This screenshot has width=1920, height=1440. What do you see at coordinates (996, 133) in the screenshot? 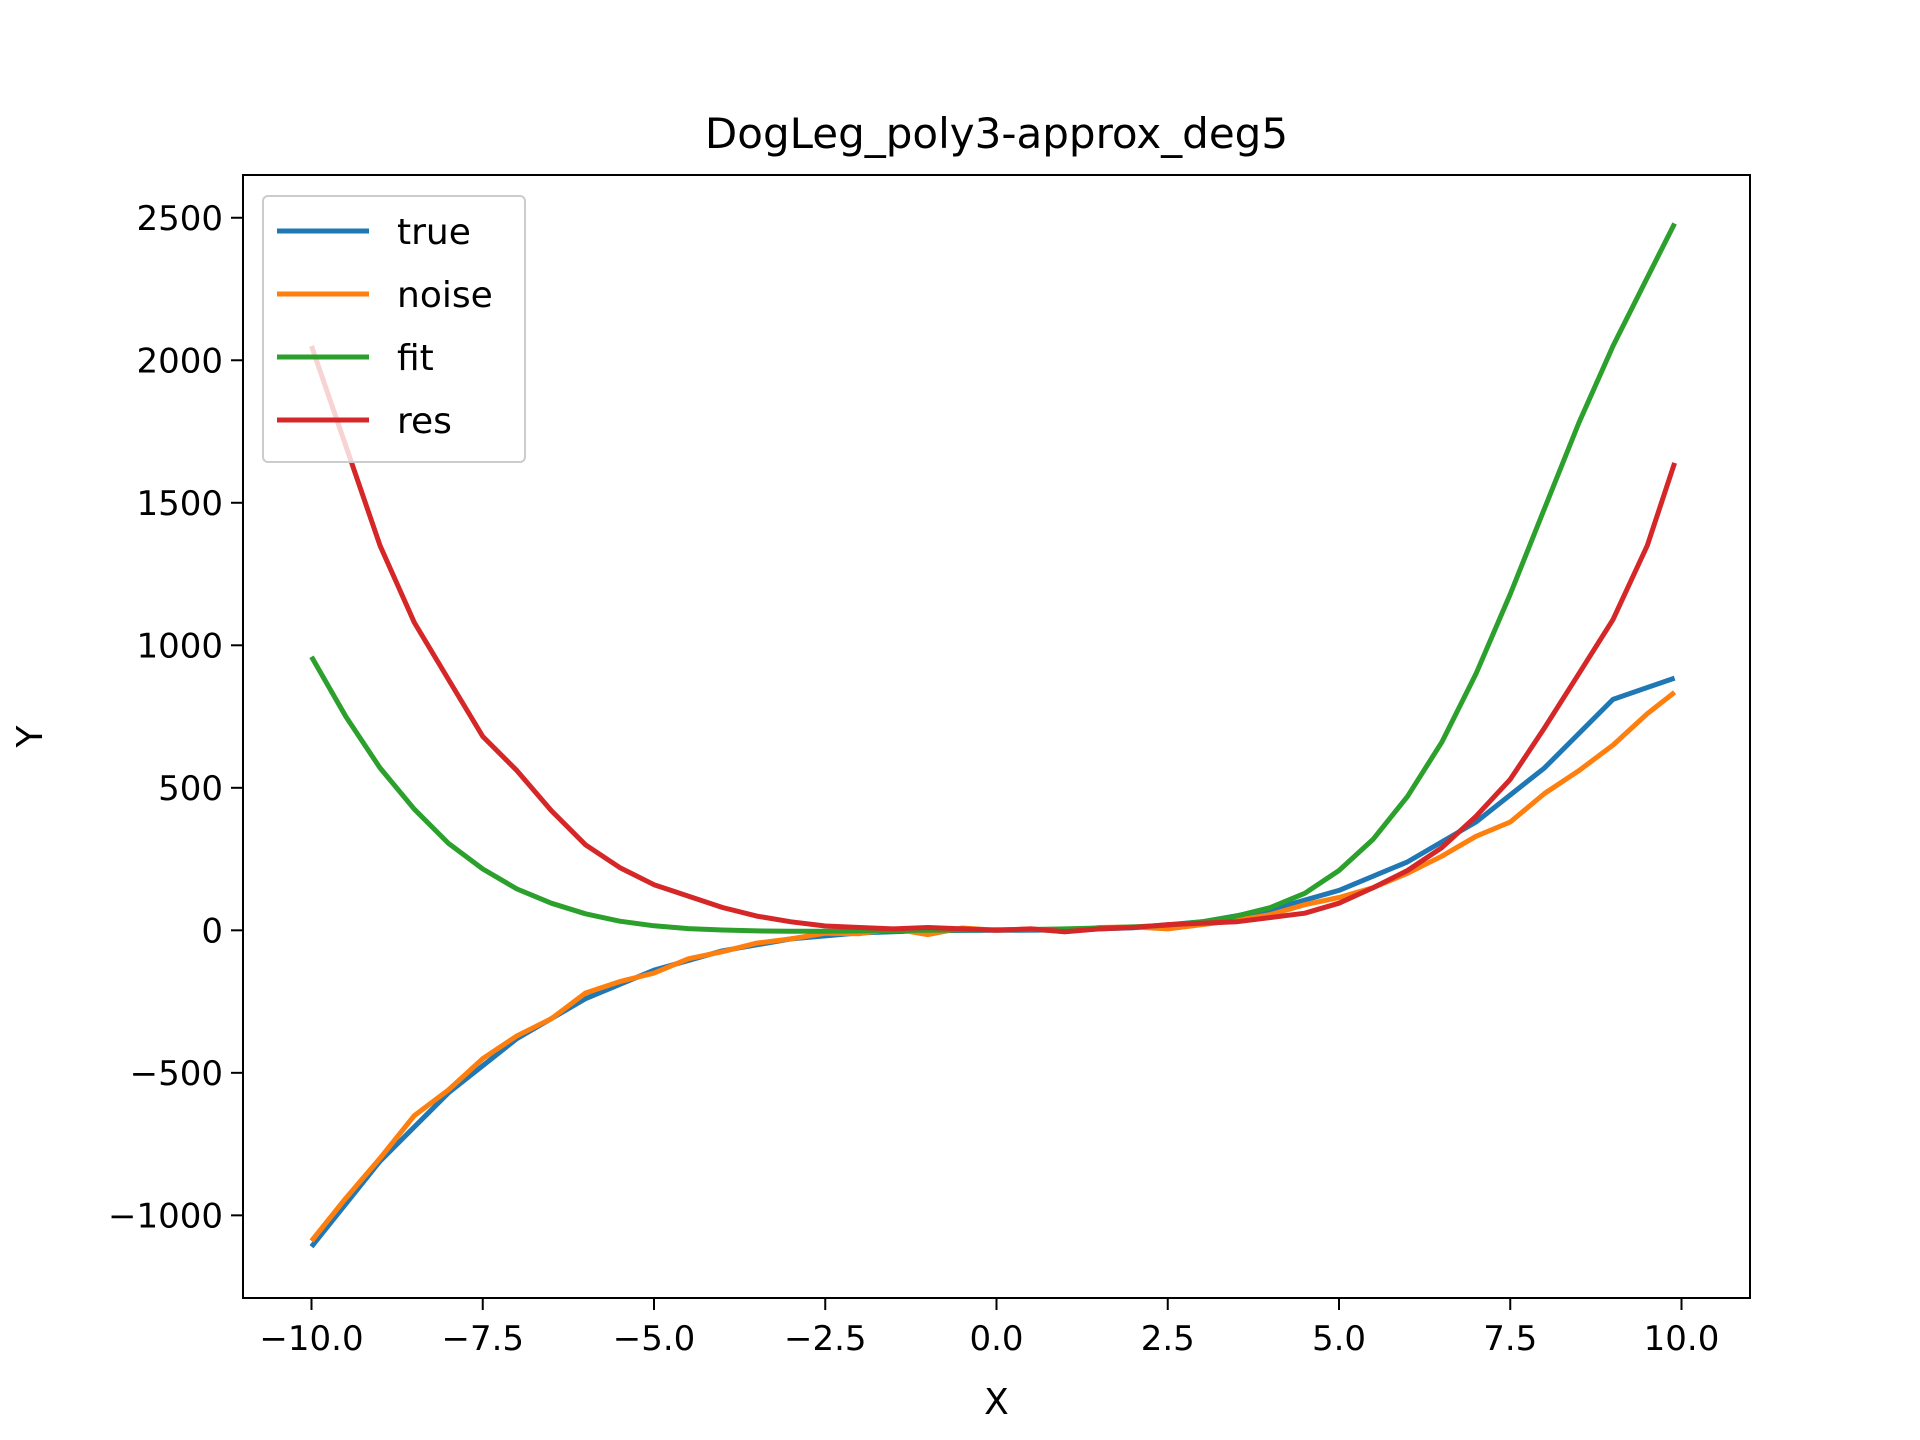
I see `chart-title: DogLeg_poly3-approx_deg5` at bounding box center [996, 133].